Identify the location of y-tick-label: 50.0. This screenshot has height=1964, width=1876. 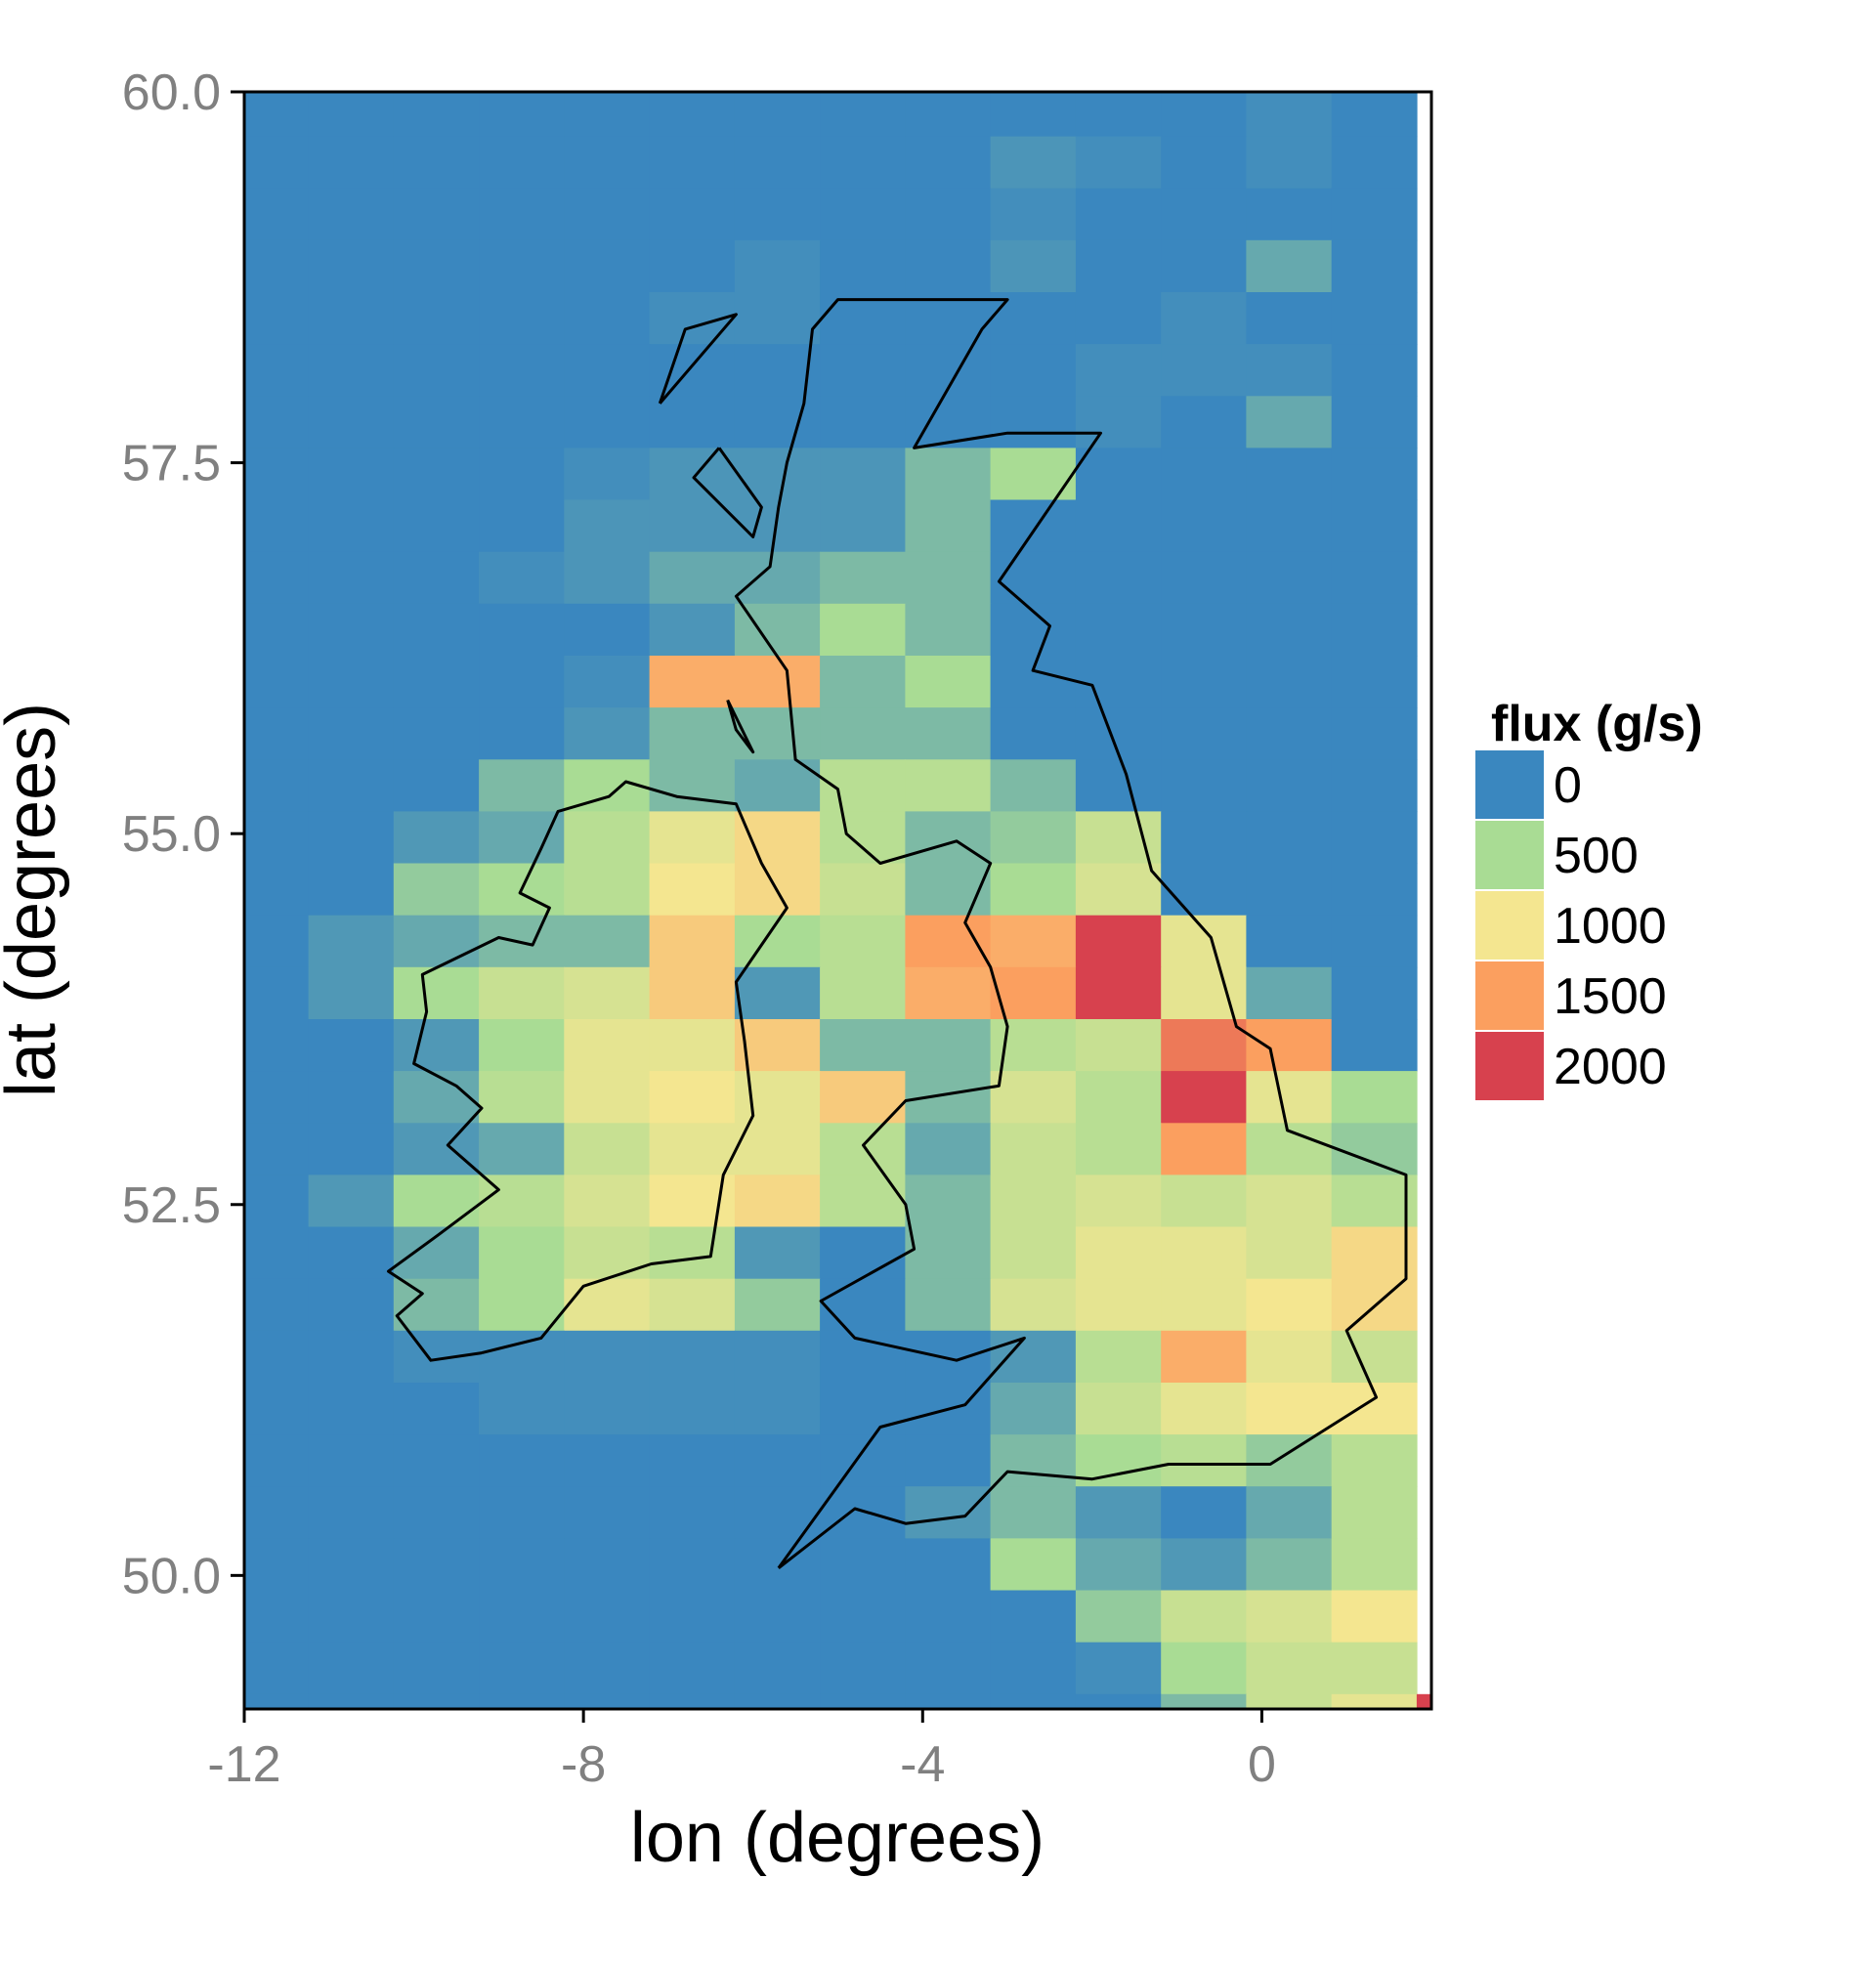
(172, 1576).